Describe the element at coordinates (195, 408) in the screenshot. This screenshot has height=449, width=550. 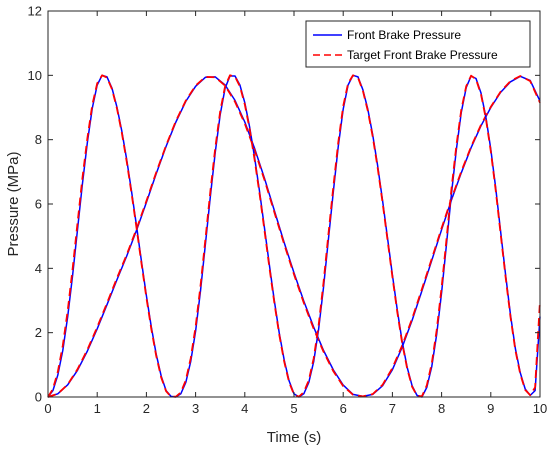
I see `x-tick-label: 3` at that location.